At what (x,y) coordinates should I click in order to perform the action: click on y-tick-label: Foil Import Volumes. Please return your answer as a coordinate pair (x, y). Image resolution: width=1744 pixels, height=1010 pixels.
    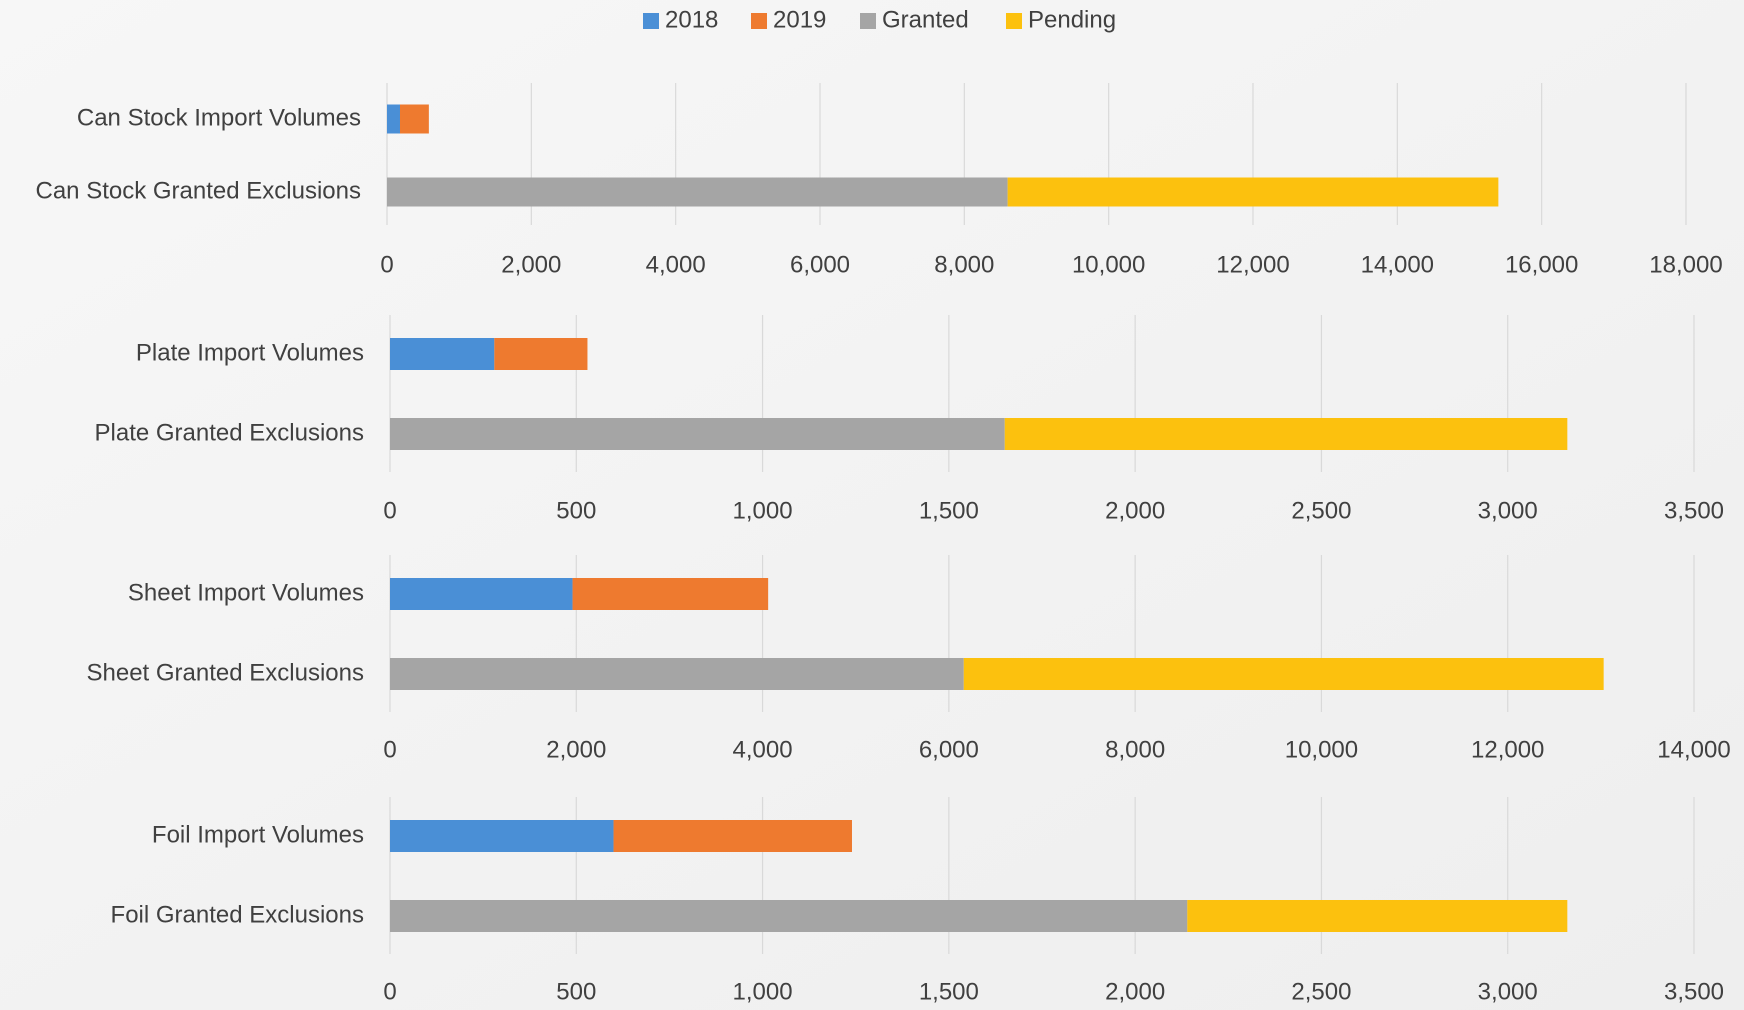
    Looking at the image, I should click on (258, 834).